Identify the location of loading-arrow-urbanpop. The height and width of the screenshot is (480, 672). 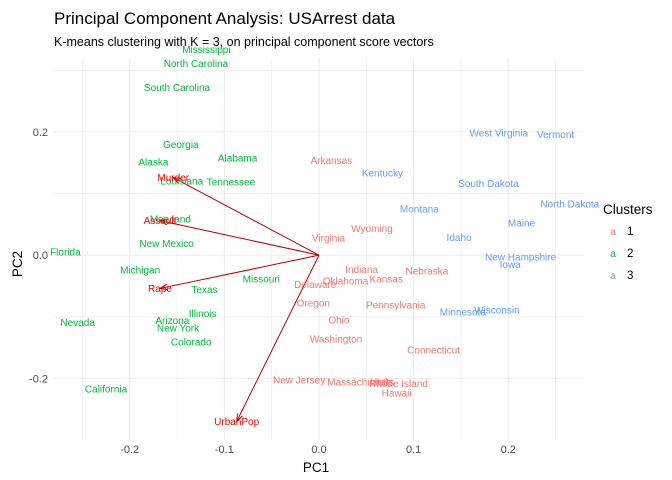
(278, 338).